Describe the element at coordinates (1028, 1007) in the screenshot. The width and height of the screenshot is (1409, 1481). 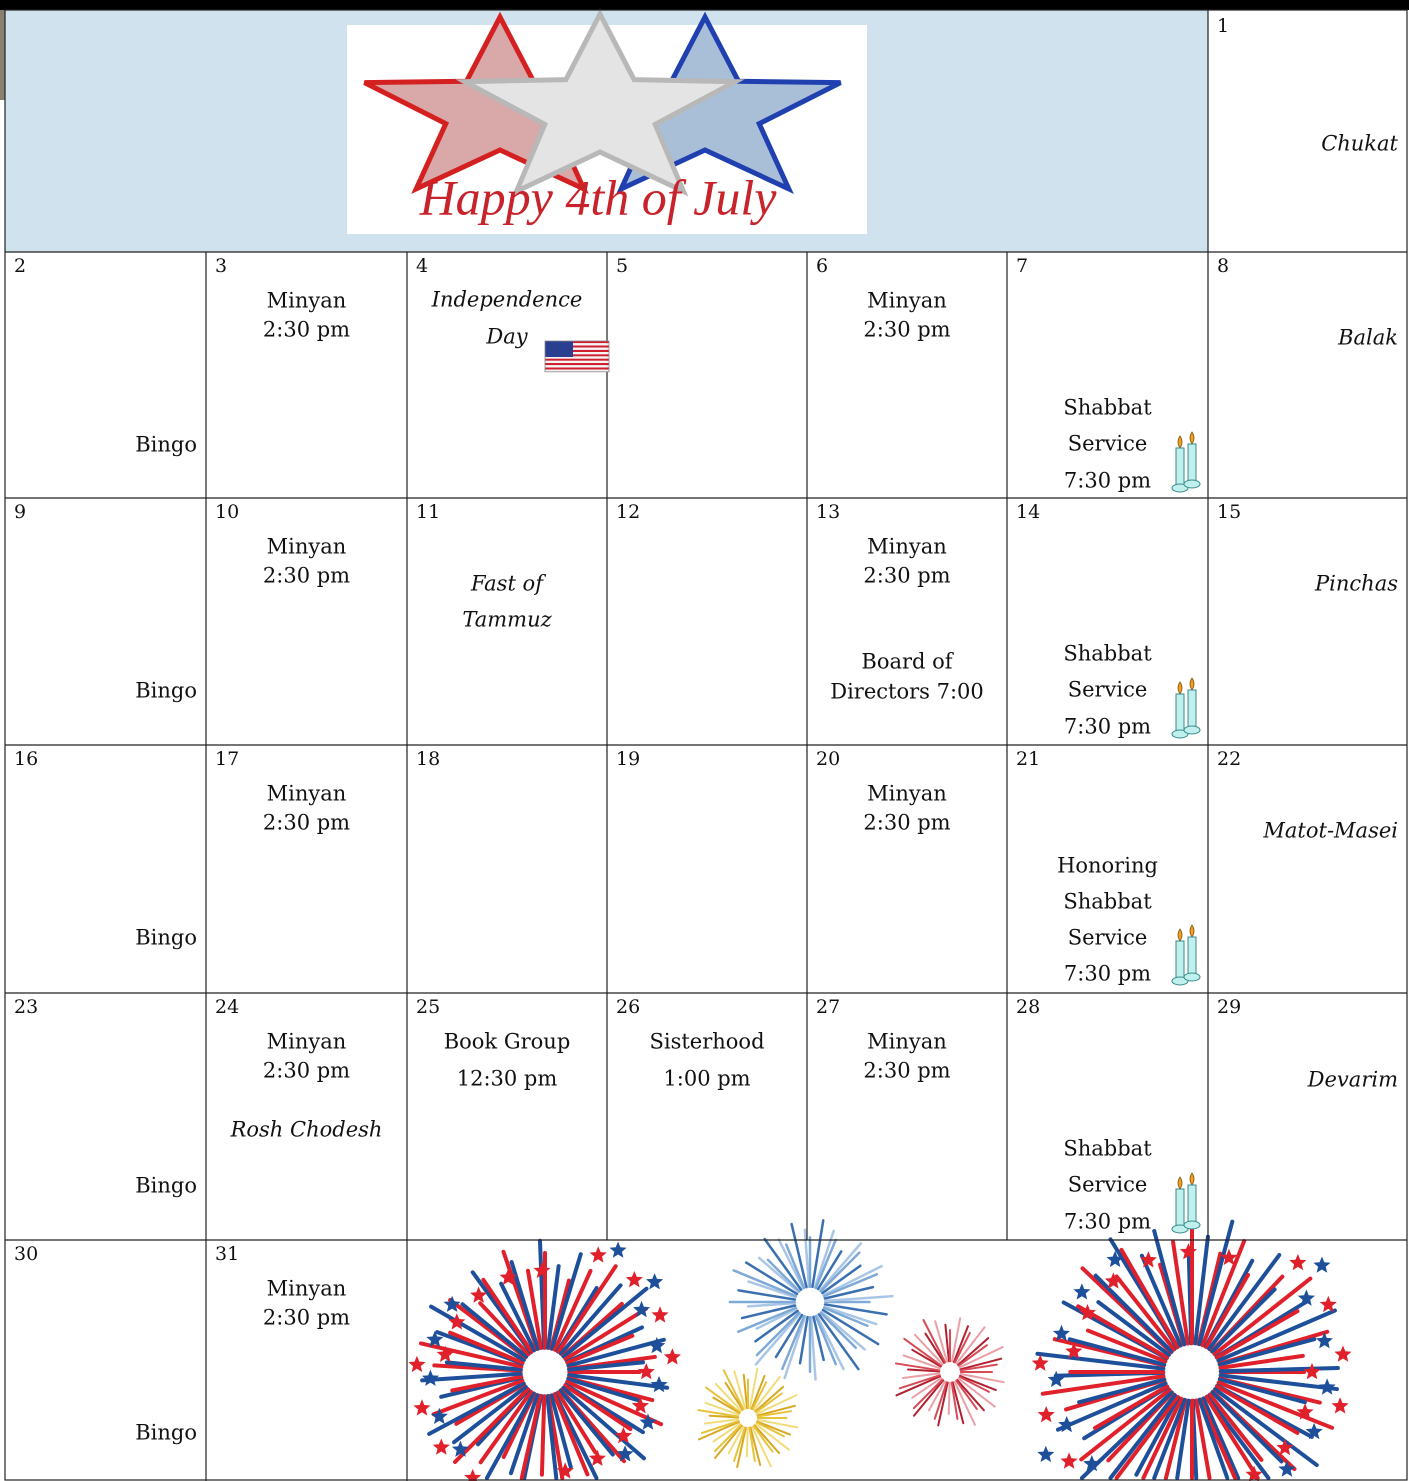
I see `day-number: 28` at that location.